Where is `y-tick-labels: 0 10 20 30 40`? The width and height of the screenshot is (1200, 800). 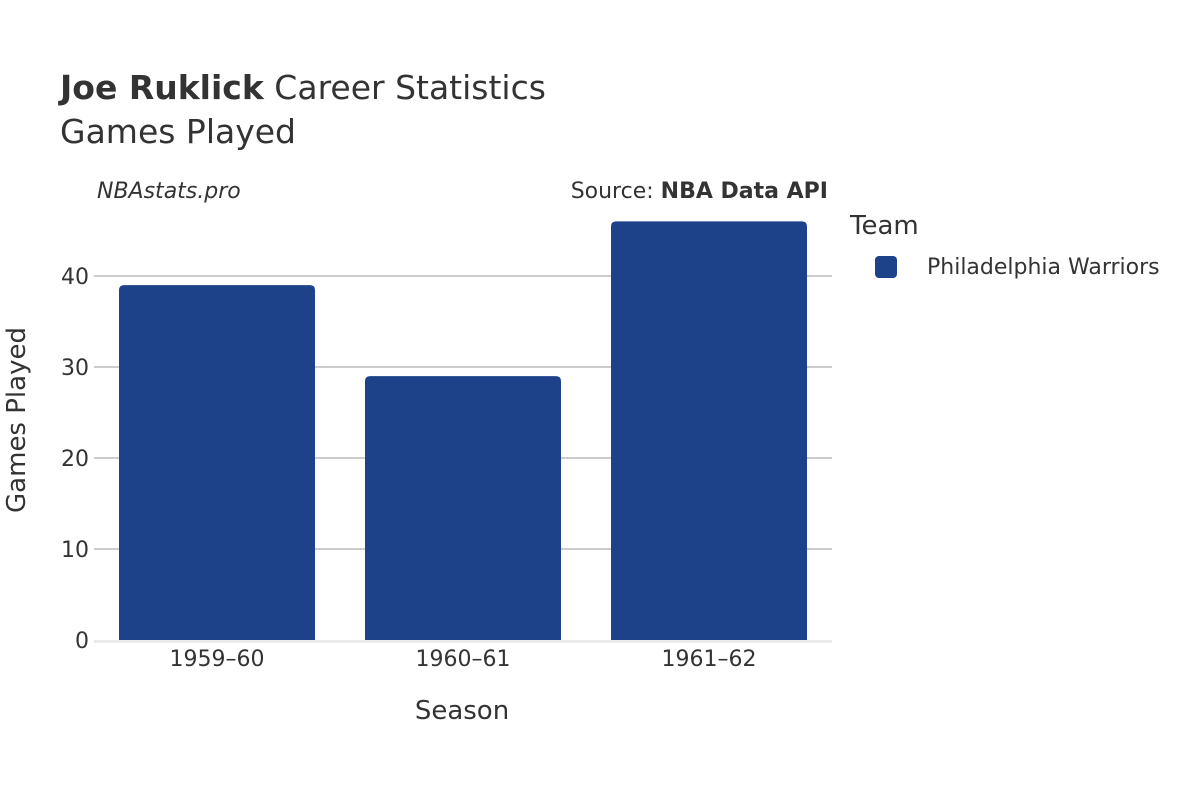 y-tick-labels: 0 10 20 30 40 is located at coordinates (75, 459).